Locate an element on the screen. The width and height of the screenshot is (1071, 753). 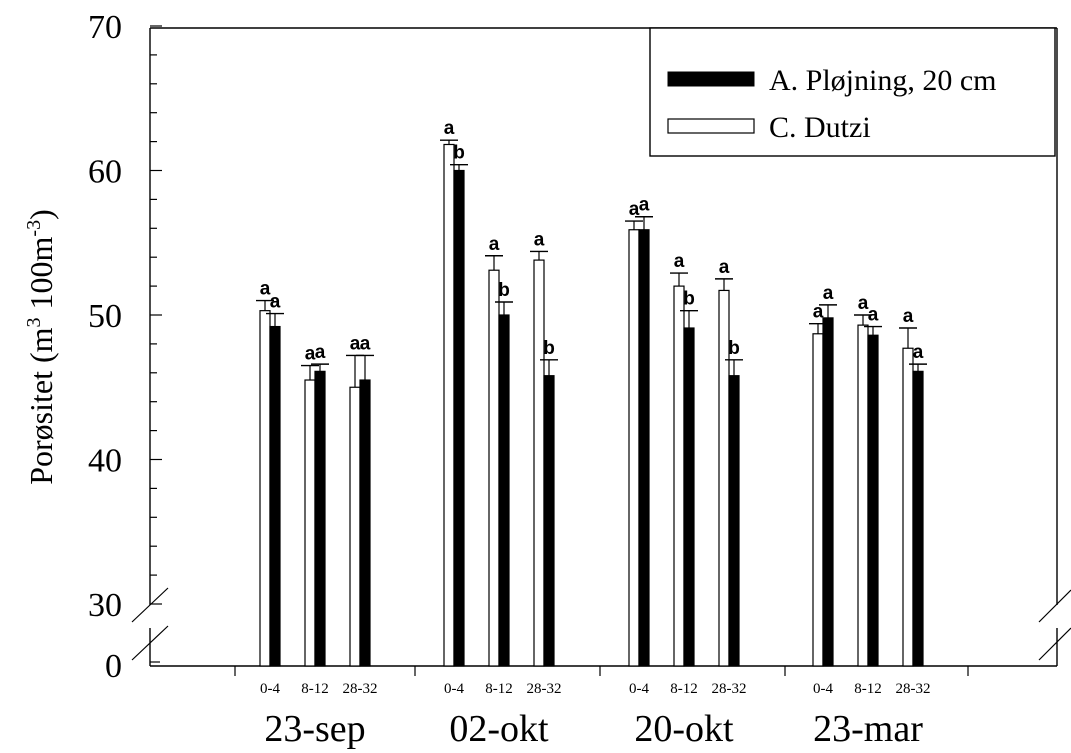
y-axis-label-end: ) is located at coordinates (41, 214).